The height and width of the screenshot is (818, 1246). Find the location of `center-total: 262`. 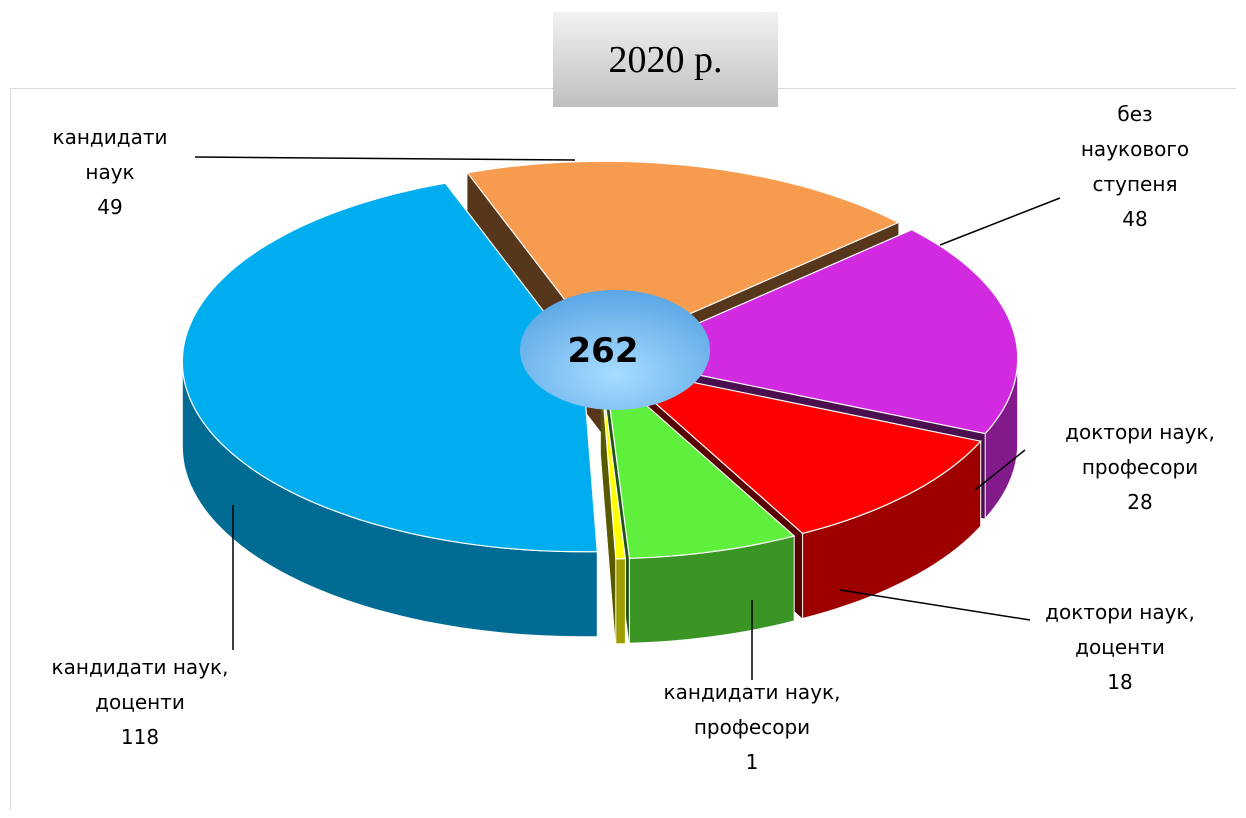

center-total: 262 is located at coordinates (603, 351).